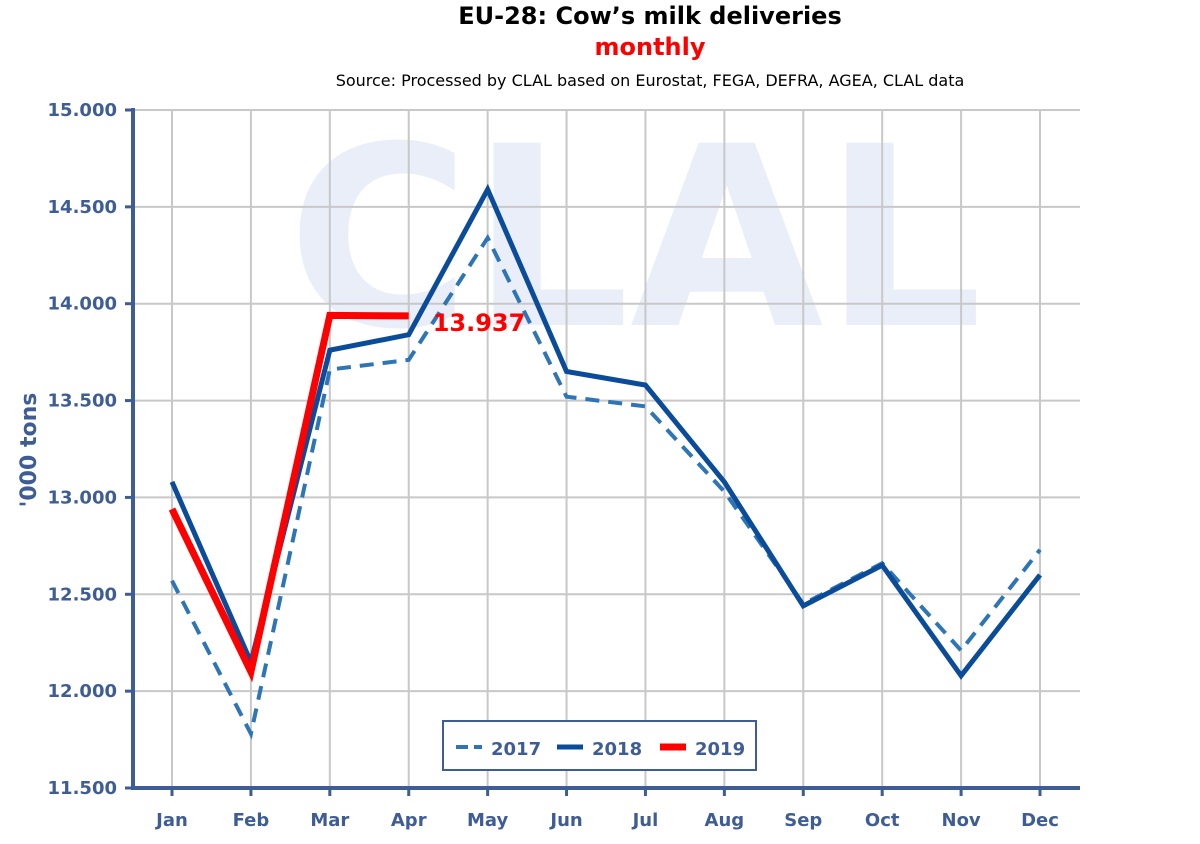 This screenshot has height=844, width=1200. Describe the element at coordinates (82, 304) in the screenshot. I see `y-tick-label: 14.000` at that location.